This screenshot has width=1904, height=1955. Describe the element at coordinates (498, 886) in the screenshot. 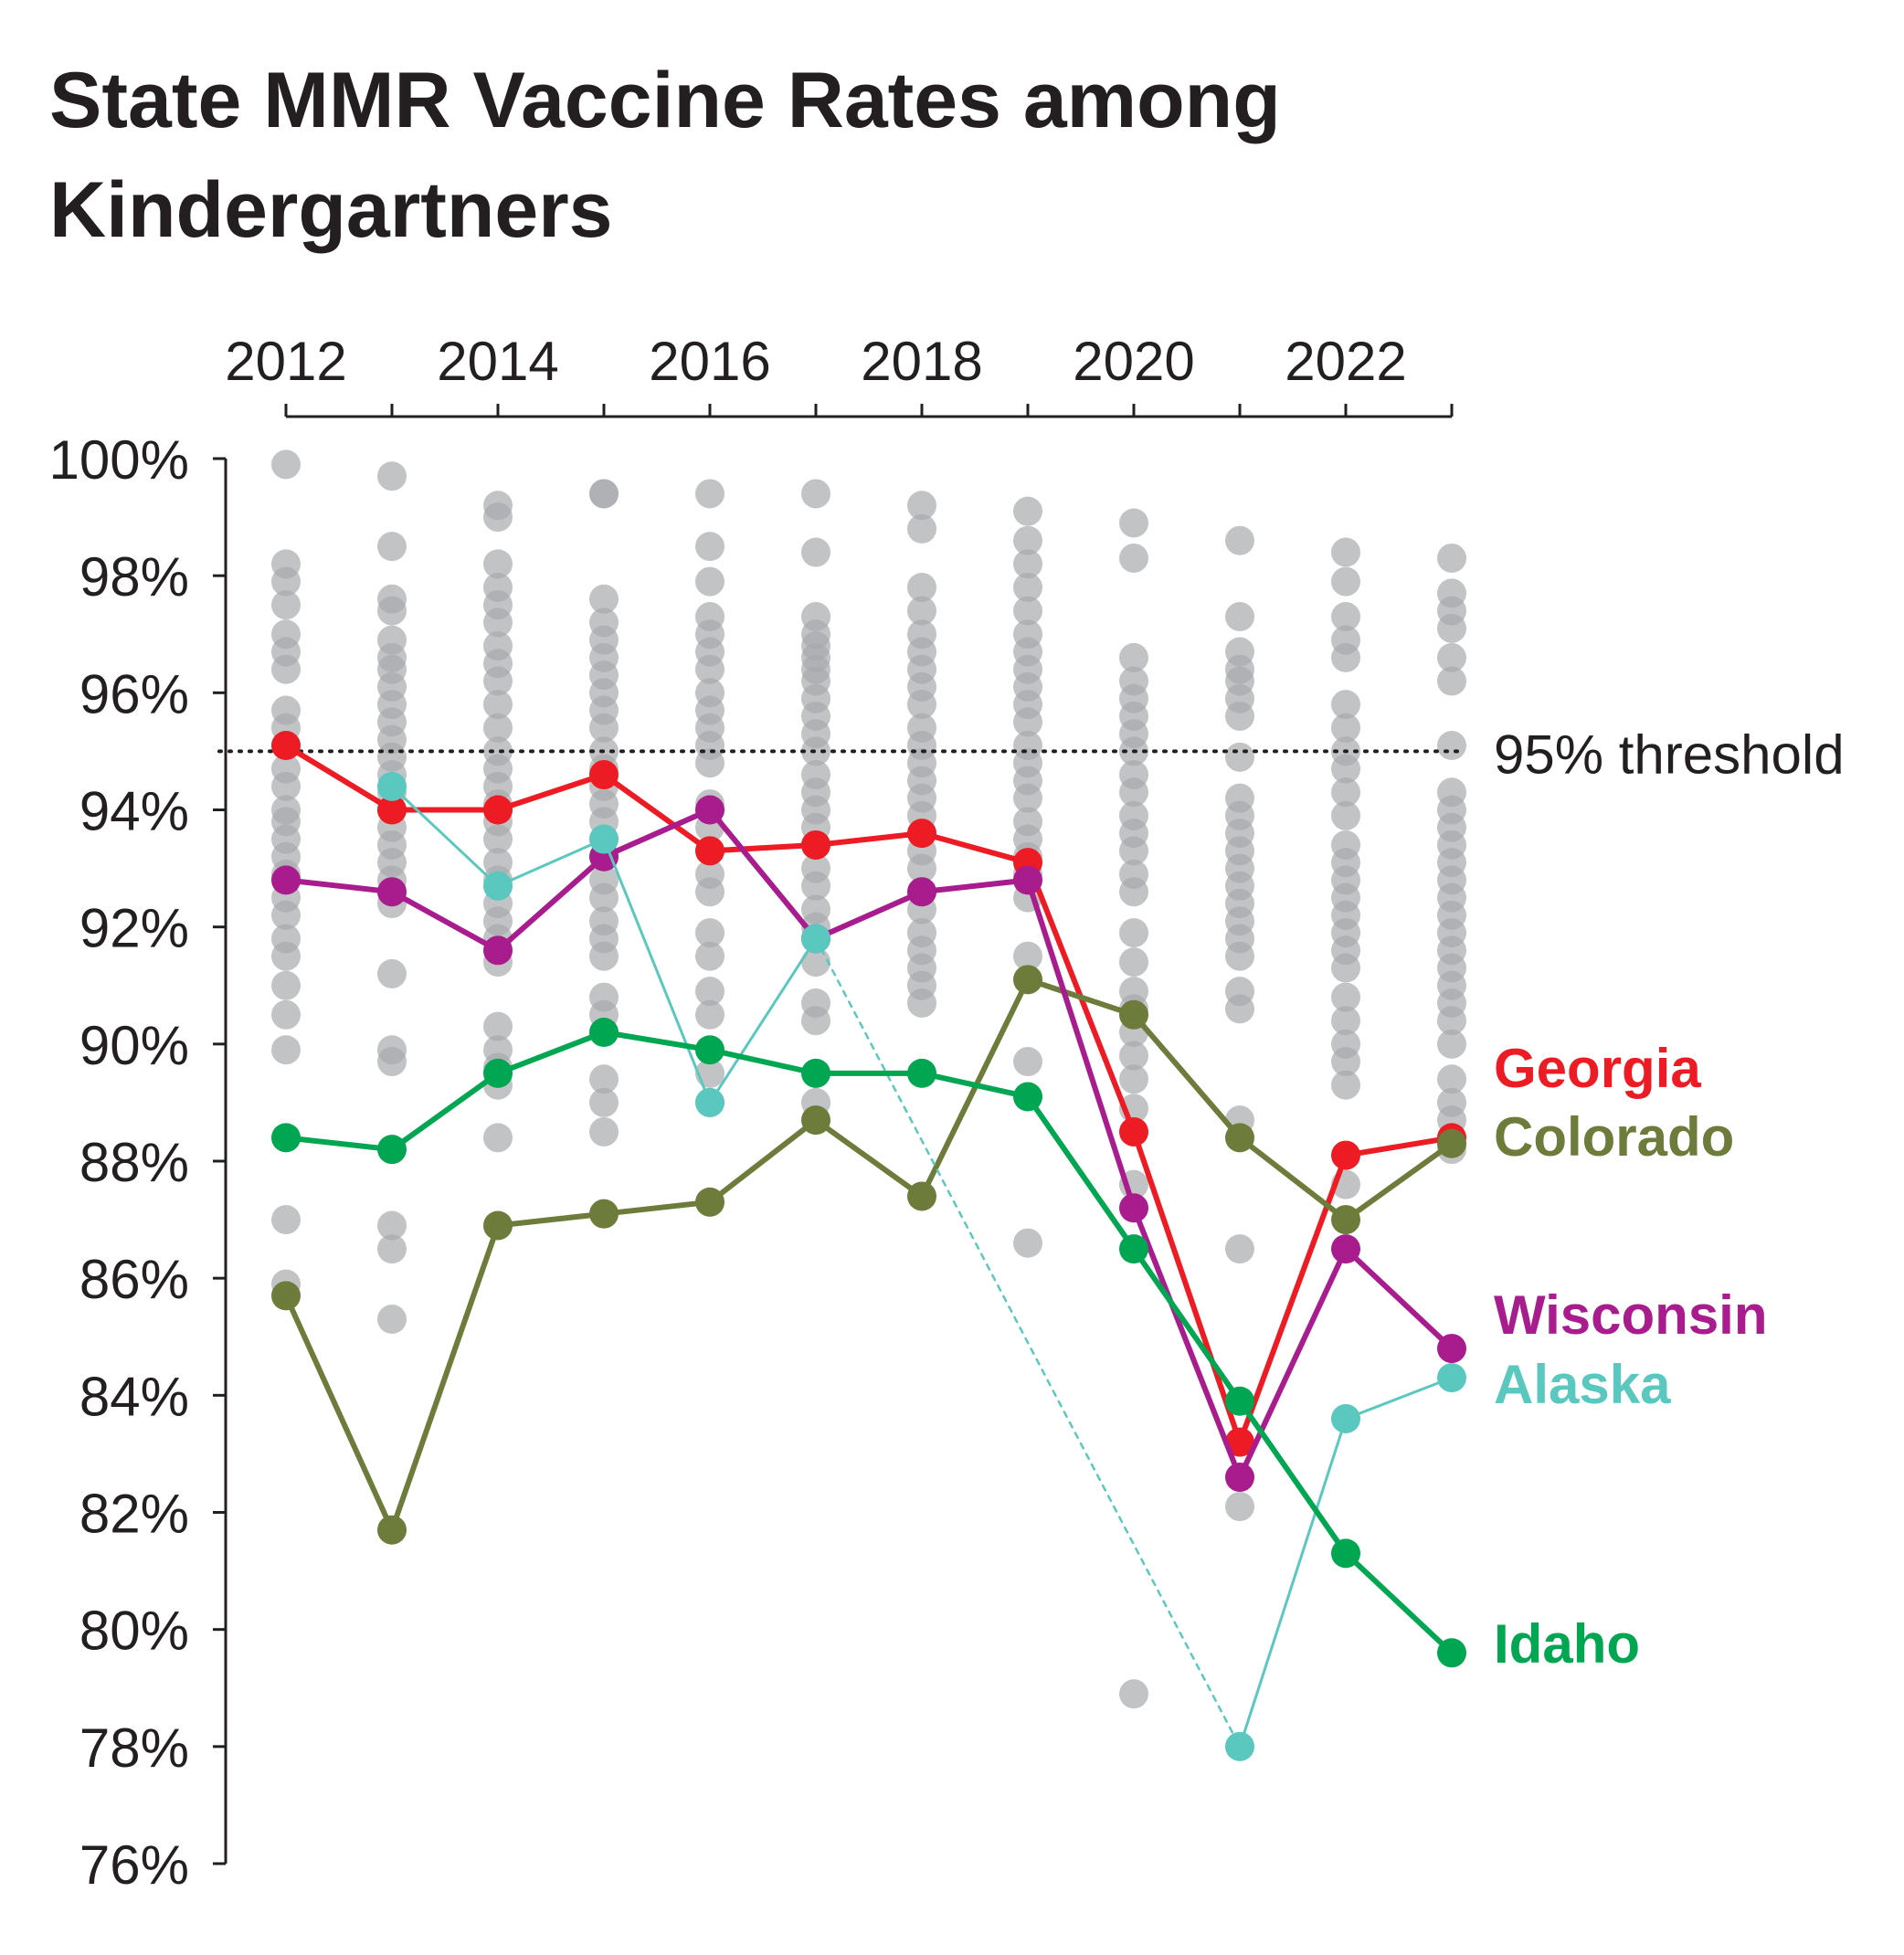

I see `data-point-alaska-2014` at that location.